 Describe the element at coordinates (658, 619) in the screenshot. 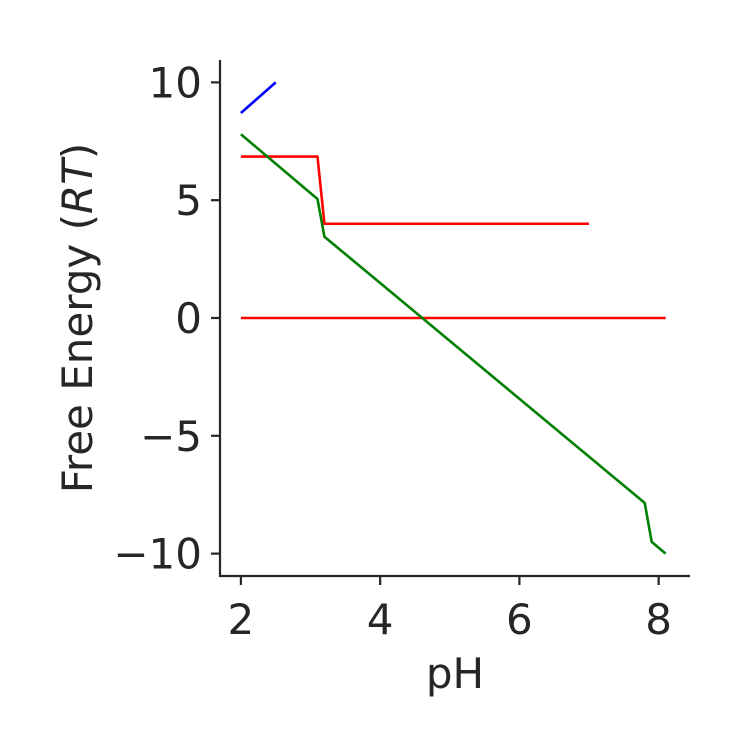

I see `x-tick-label: 8` at that location.